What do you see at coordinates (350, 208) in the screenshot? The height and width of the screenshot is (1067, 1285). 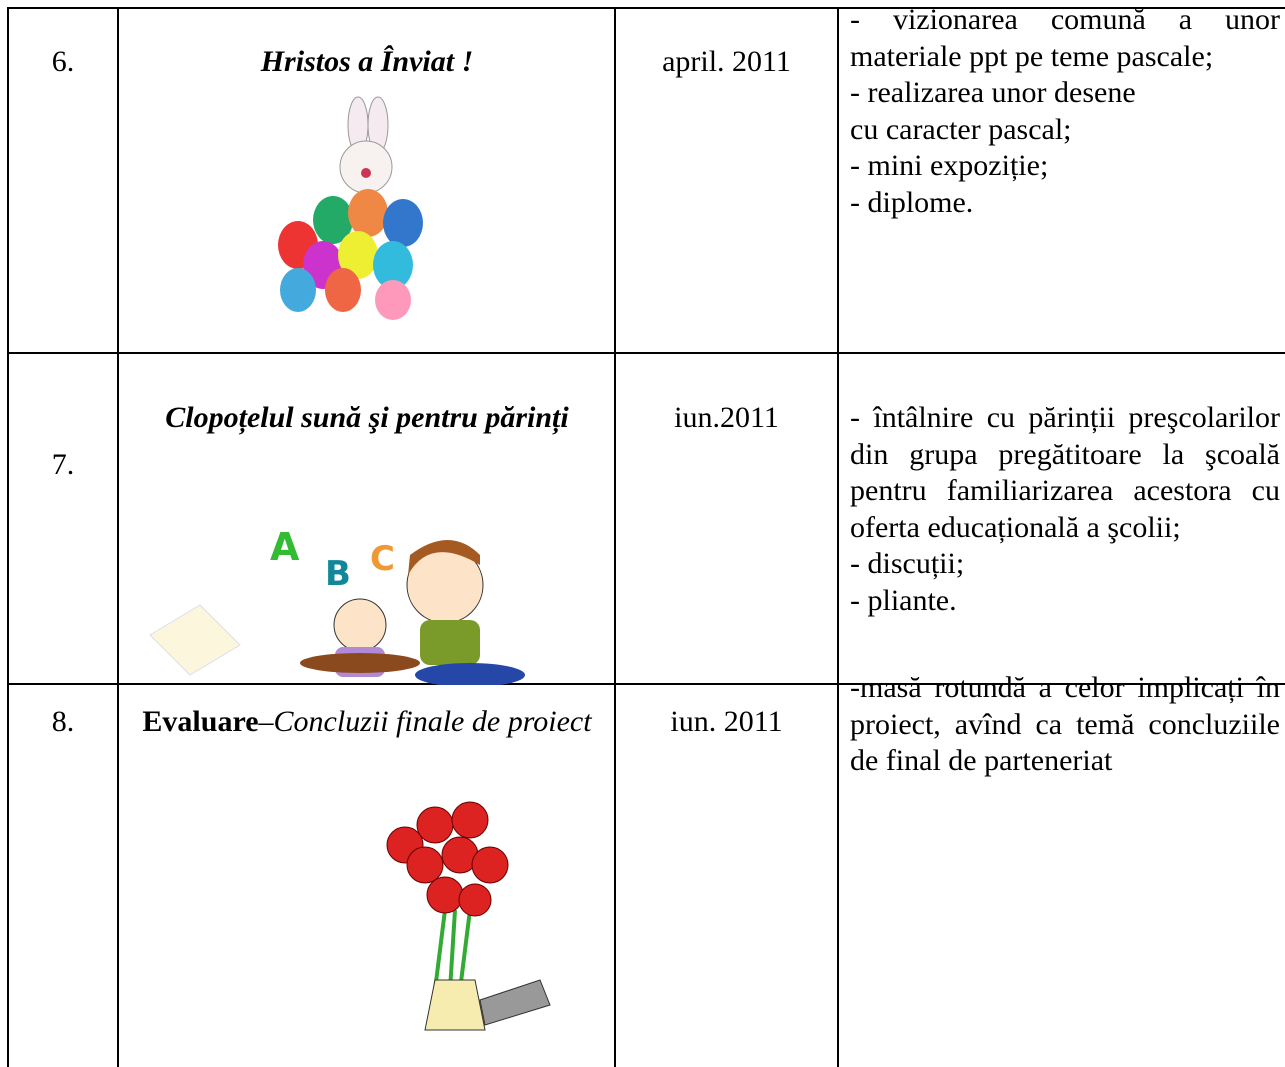 I see `easter-illustration` at bounding box center [350, 208].